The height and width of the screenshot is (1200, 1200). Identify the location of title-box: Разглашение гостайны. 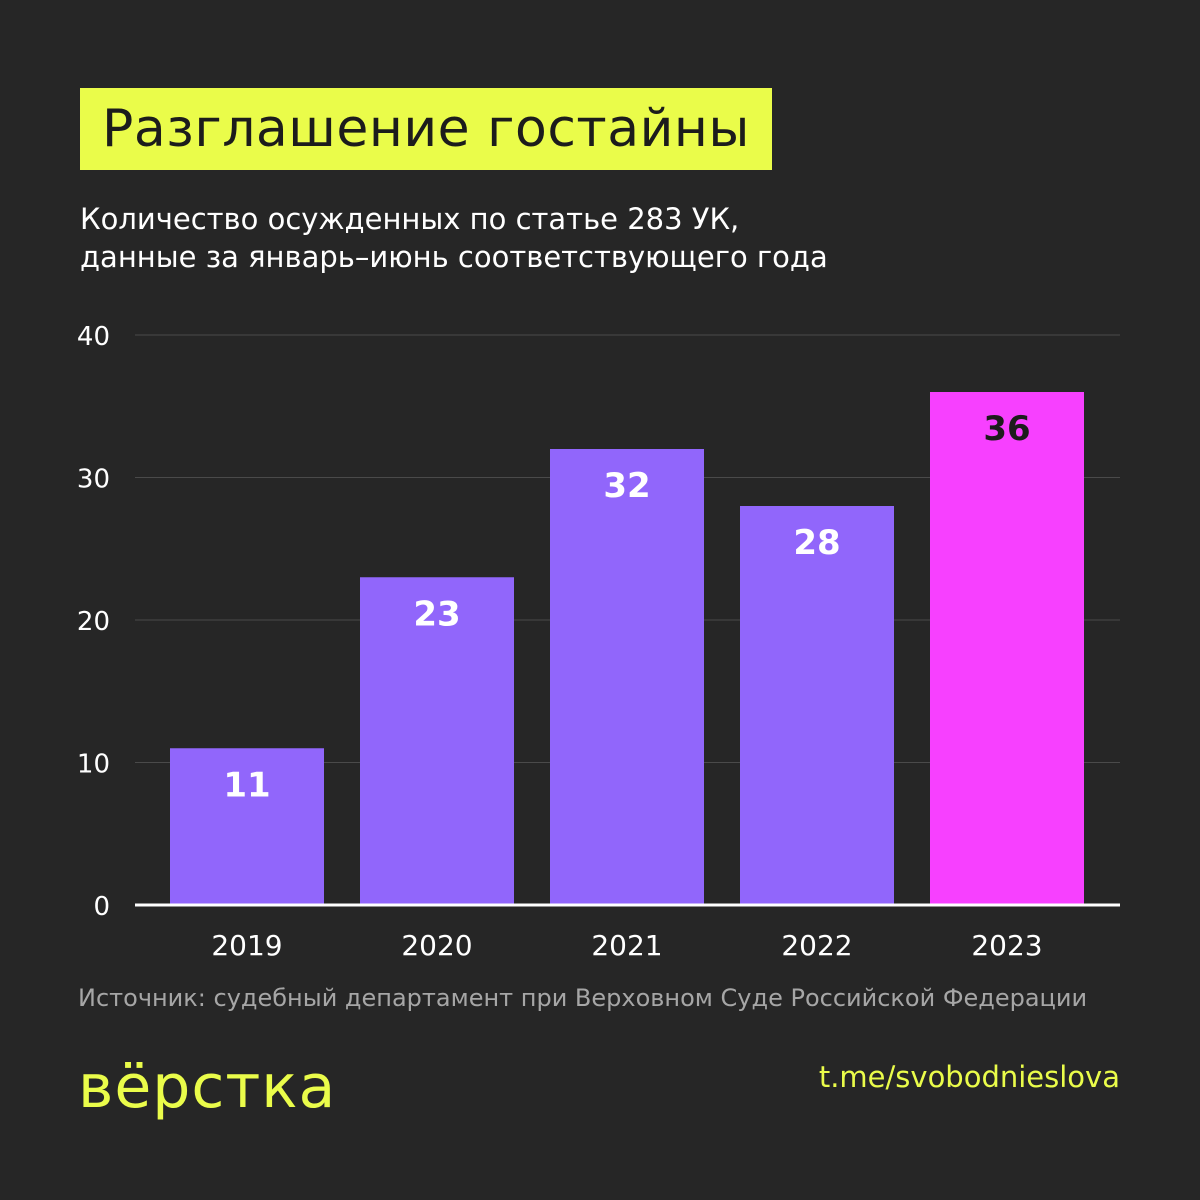
(426, 129).